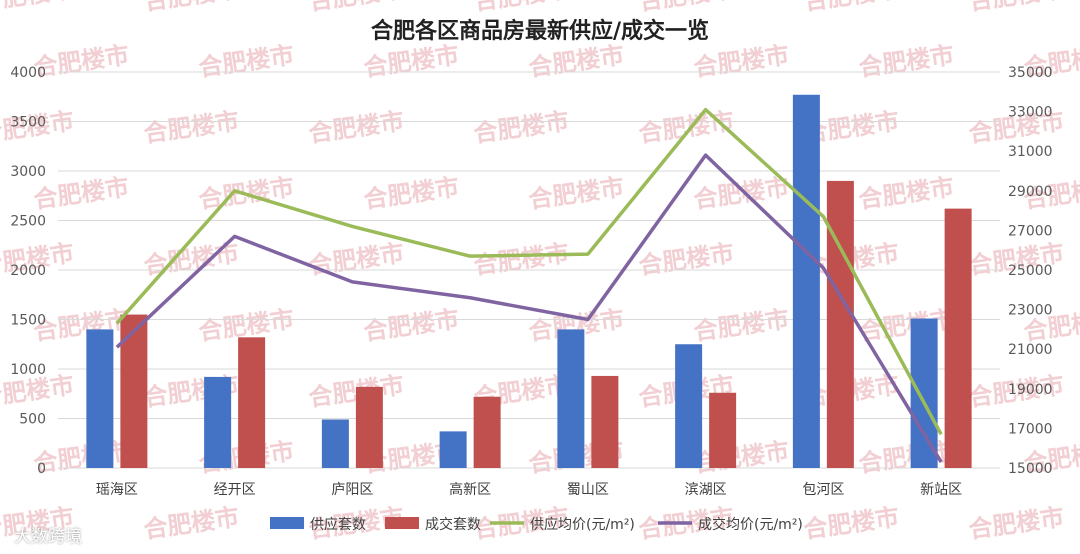 The image size is (1080, 554). Describe the element at coordinates (28, 321) in the screenshot. I see `left-tick-label: 1500` at that location.